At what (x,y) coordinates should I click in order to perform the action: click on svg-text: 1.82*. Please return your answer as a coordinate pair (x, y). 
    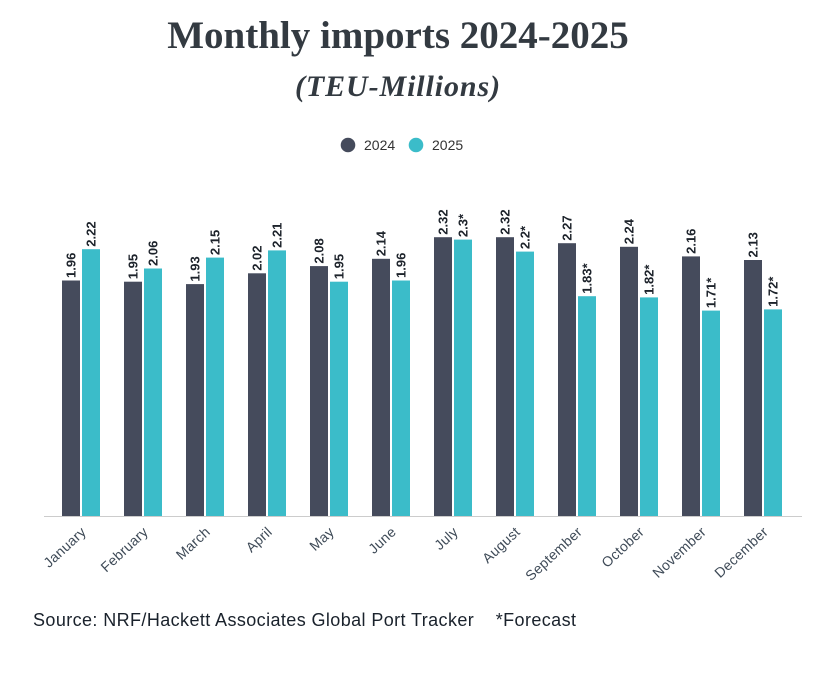
    Looking at the image, I should click on (649, 279).